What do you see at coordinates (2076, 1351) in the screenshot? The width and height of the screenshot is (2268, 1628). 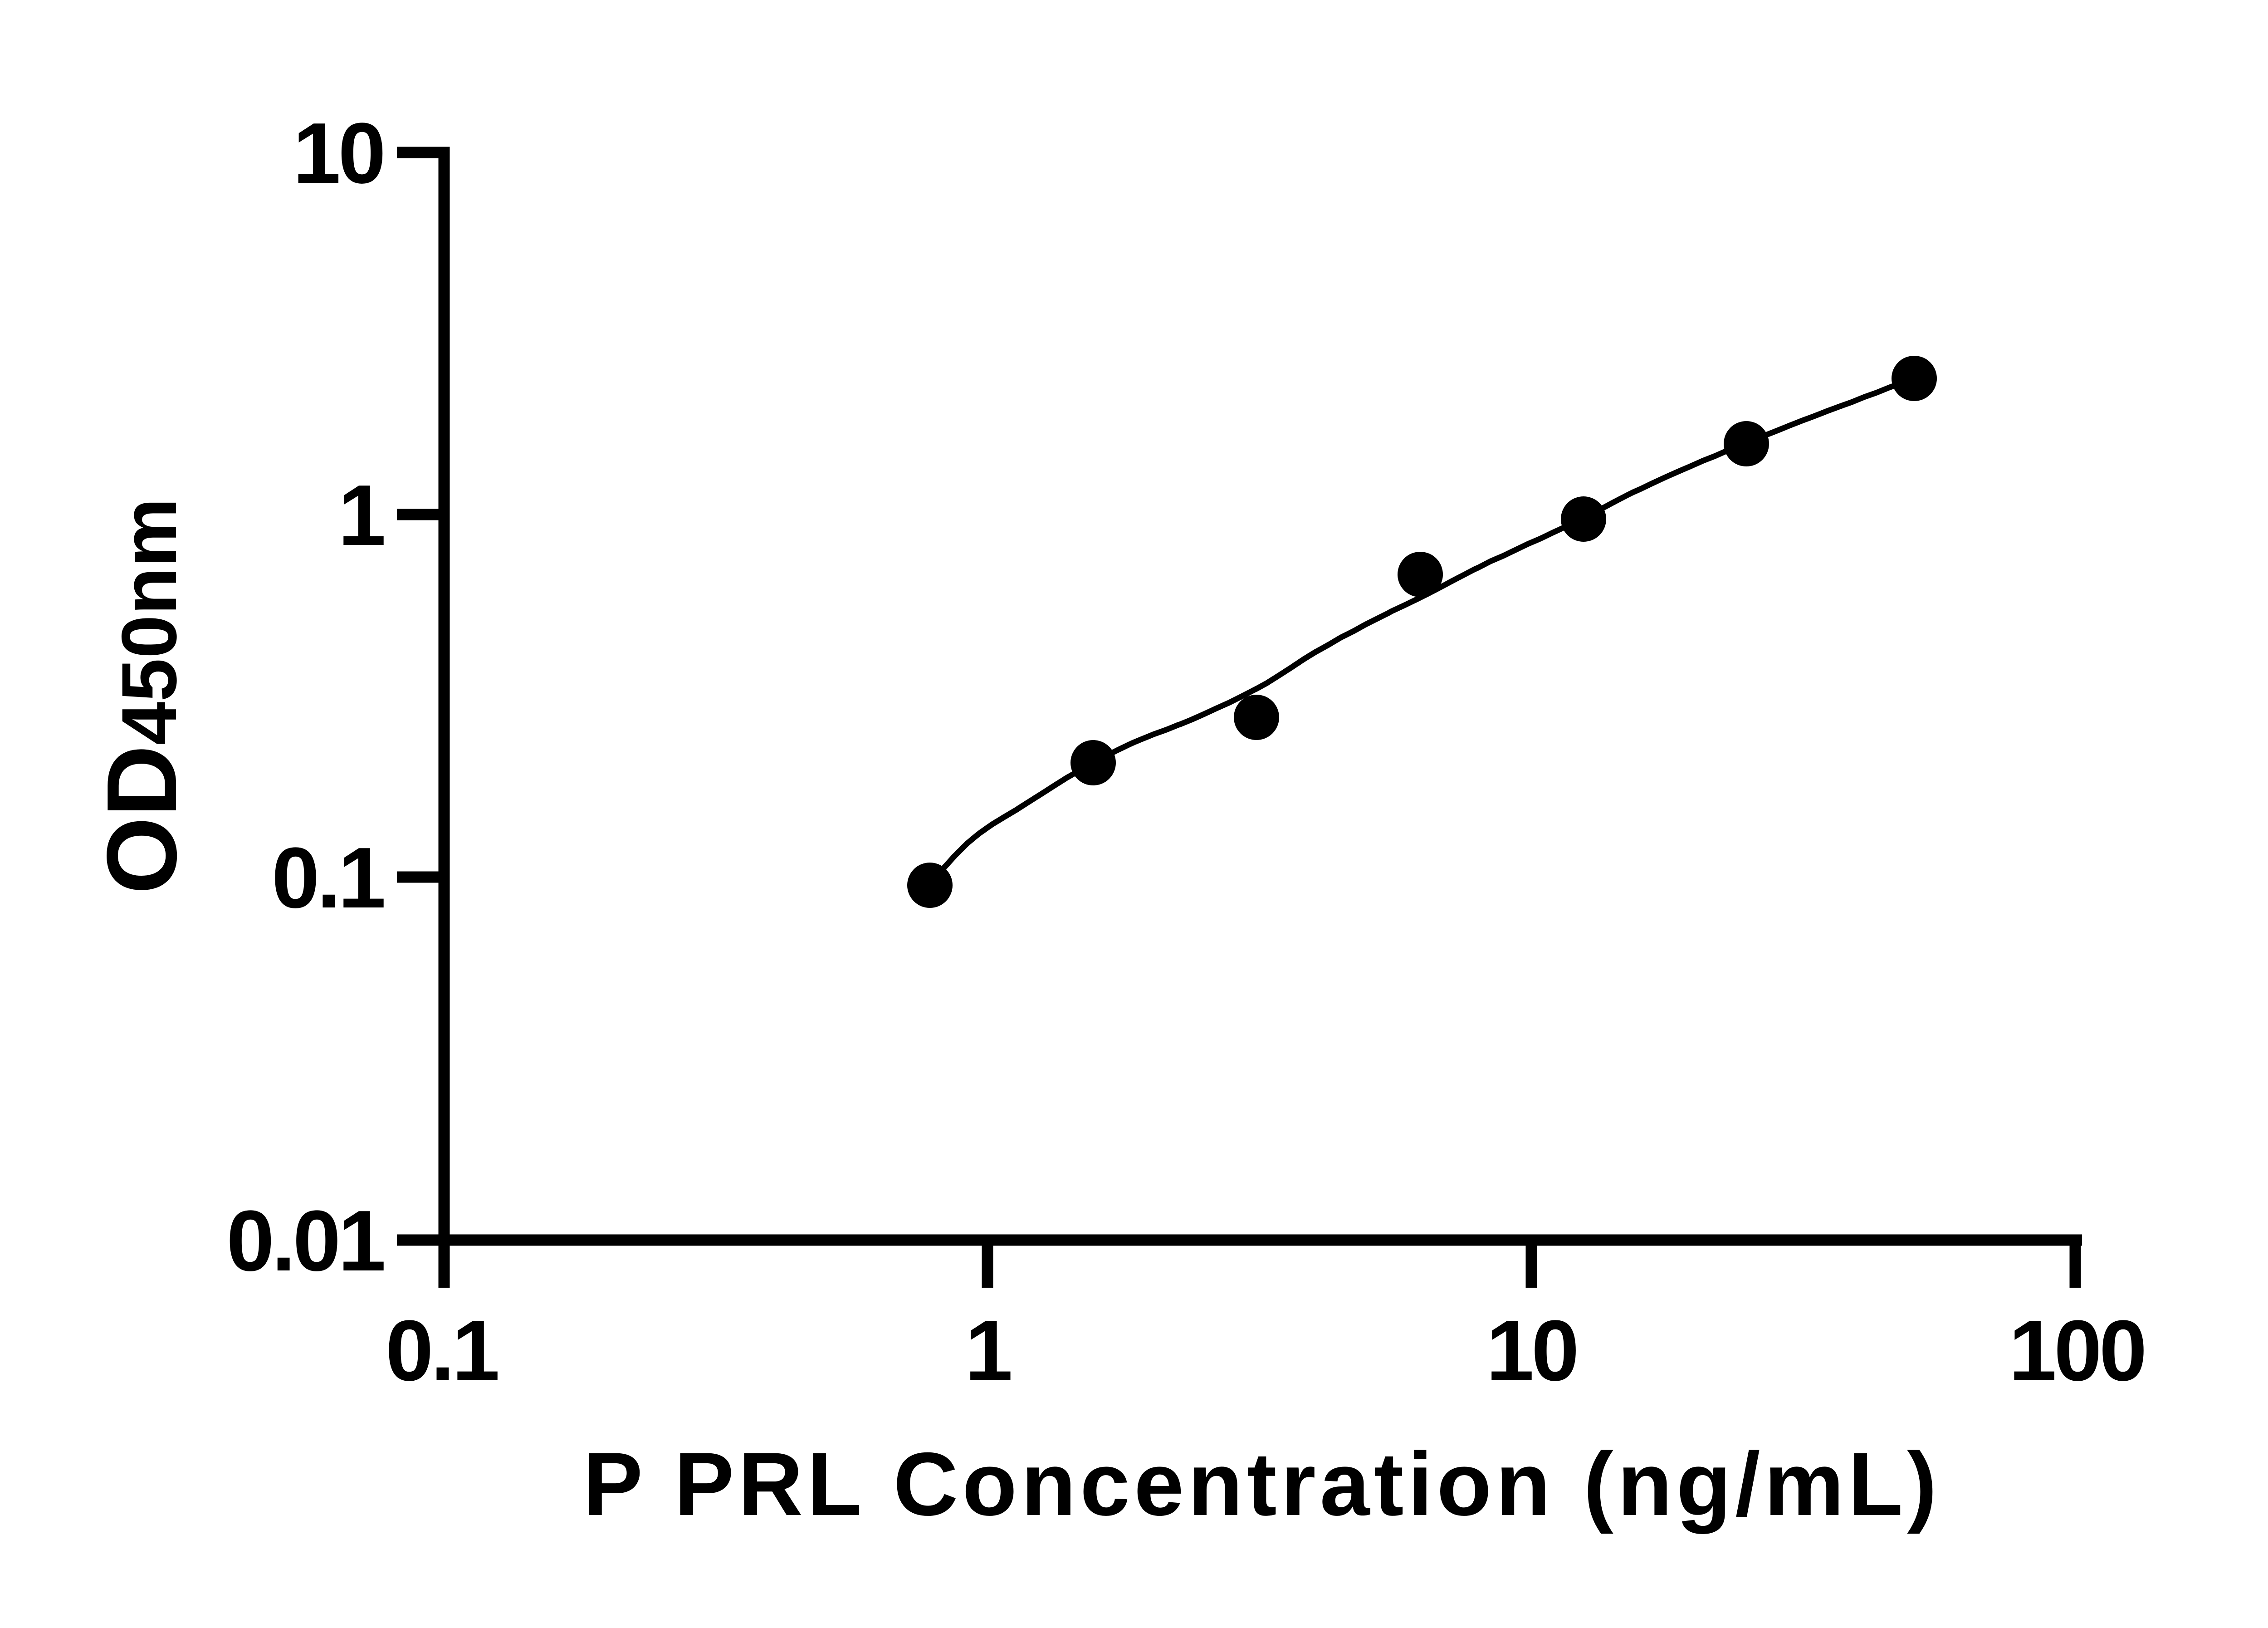 I see `svg-text: 100` at bounding box center [2076, 1351].